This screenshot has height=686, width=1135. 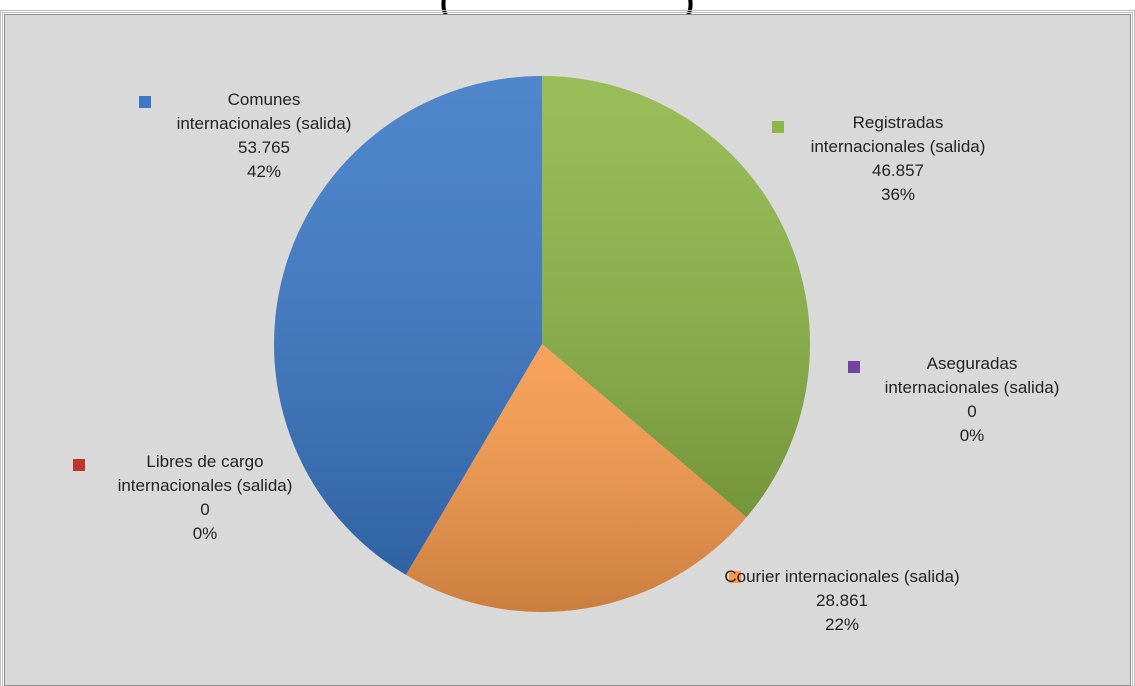 I want to click on label-percent: 36%, so click(x=898, y=194).